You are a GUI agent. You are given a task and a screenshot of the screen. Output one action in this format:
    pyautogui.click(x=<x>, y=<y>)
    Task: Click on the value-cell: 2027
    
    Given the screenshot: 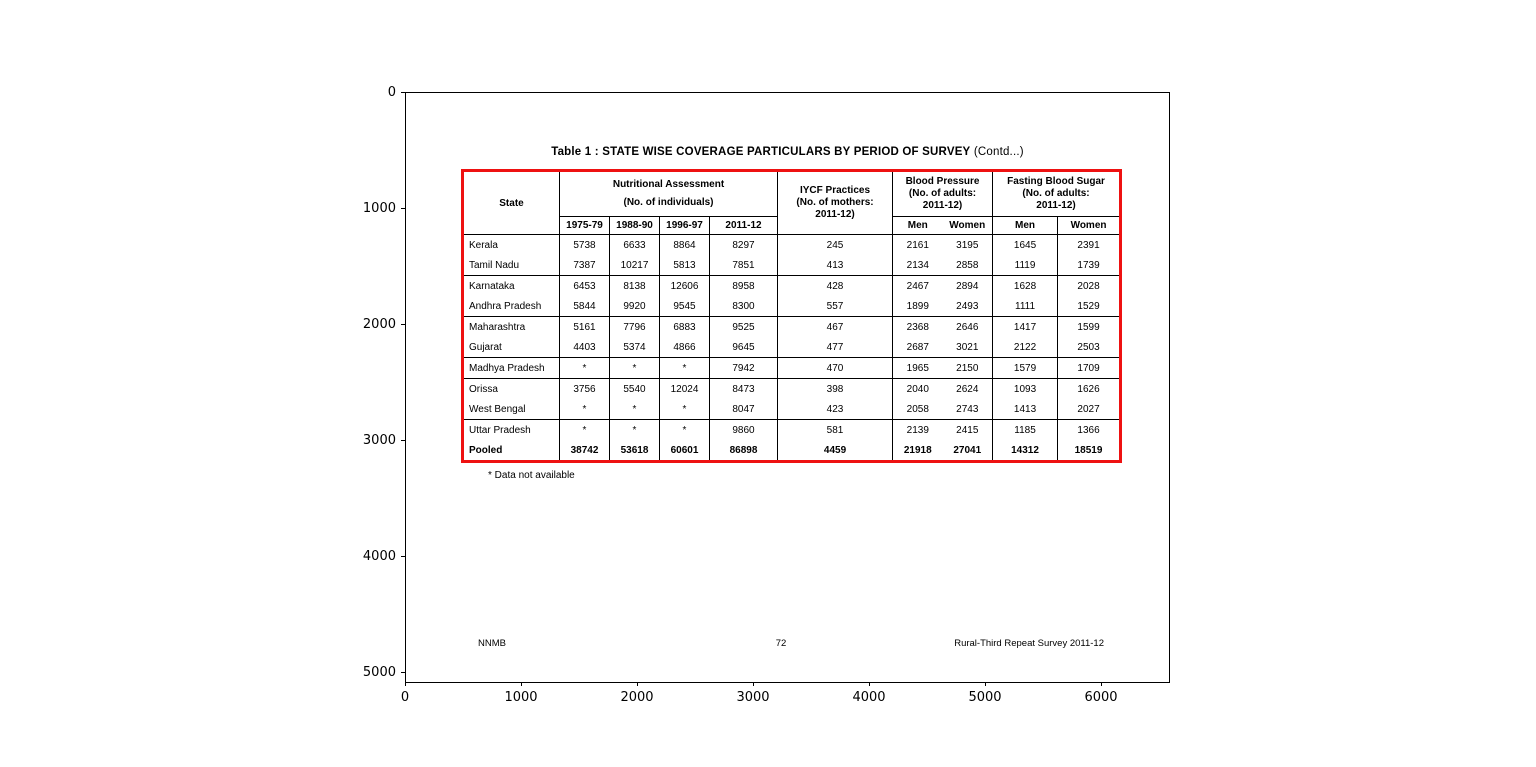 What is the action you would take?
    pyautogui.click(x=1088, y=409)
    